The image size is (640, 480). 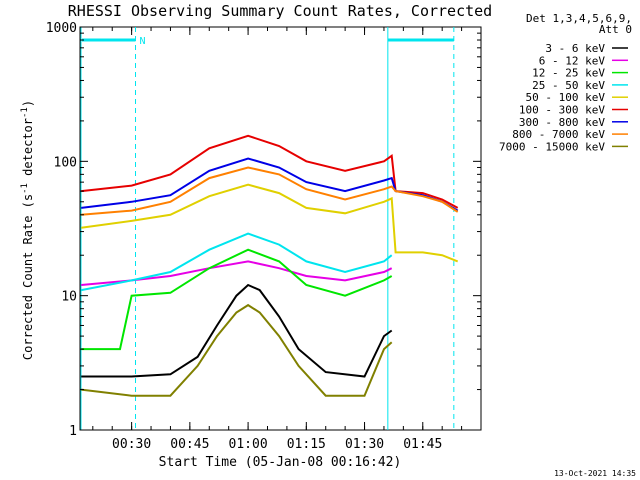 I want to click on x-axis-label: Start Time (05-Jan-08 00:16:42), so click(x=280, y=462).